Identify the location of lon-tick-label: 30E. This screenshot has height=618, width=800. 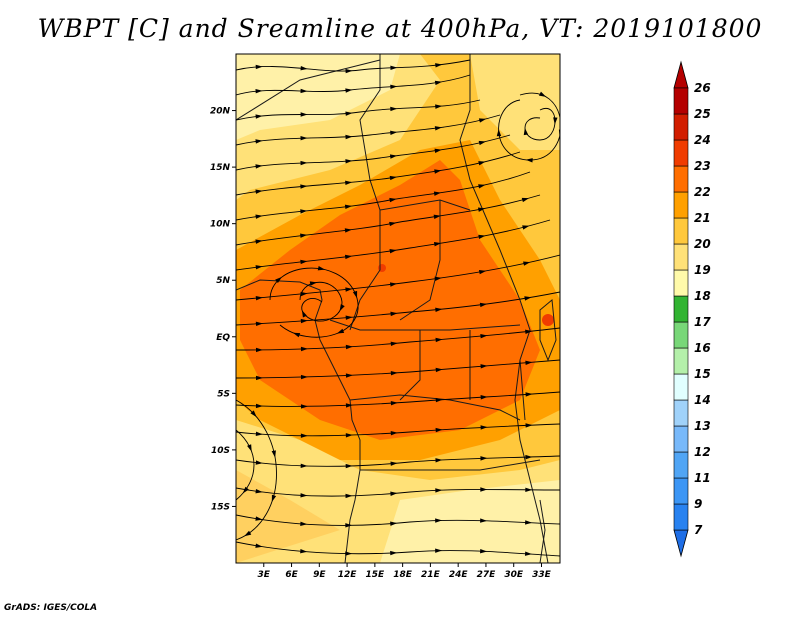
(514, 575).